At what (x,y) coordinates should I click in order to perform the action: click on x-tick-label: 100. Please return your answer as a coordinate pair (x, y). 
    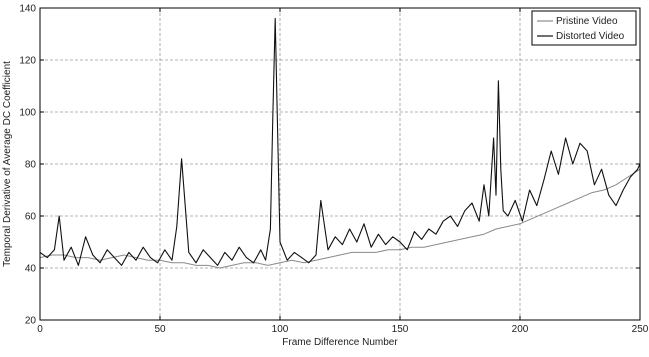
    Looking at the image, I should click on (280, 329).